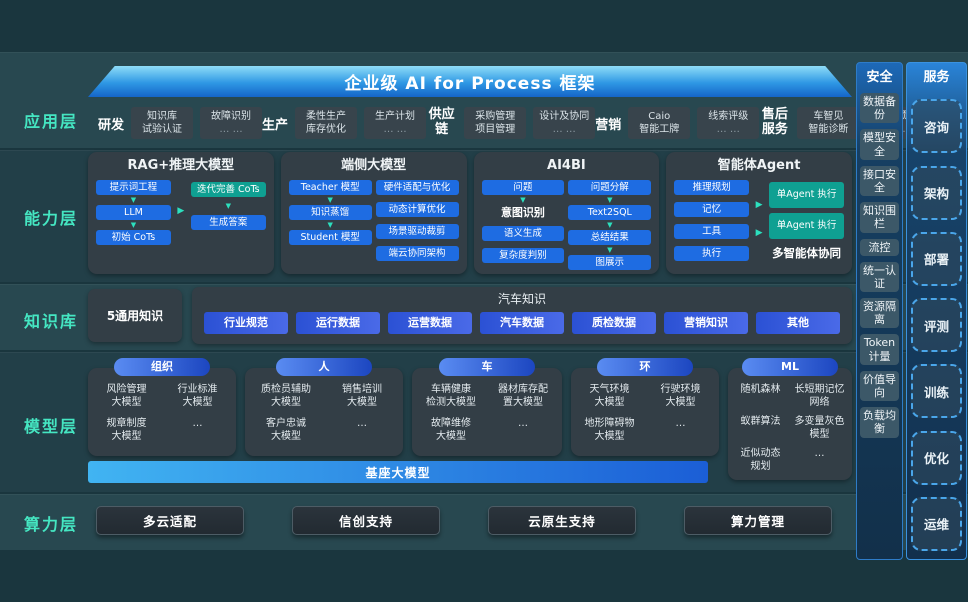 The image size is (968, 602). What do you see at coordinates (430, 323) in the screenshot?
I see `knowledge-pill: 运营数据` at bounding box center [430, 323].